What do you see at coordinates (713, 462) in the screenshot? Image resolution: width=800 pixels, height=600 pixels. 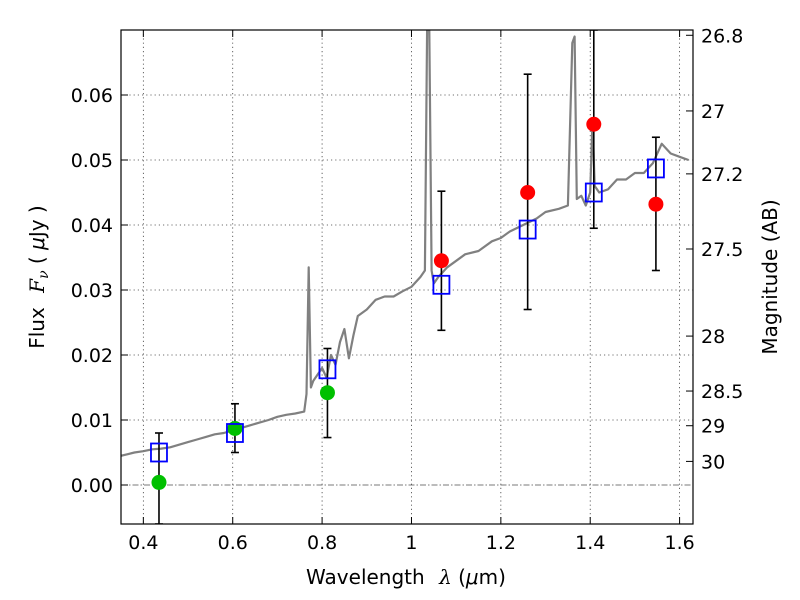 I see `y2-tick-label-7: 30` at bounding box center [713, 462].